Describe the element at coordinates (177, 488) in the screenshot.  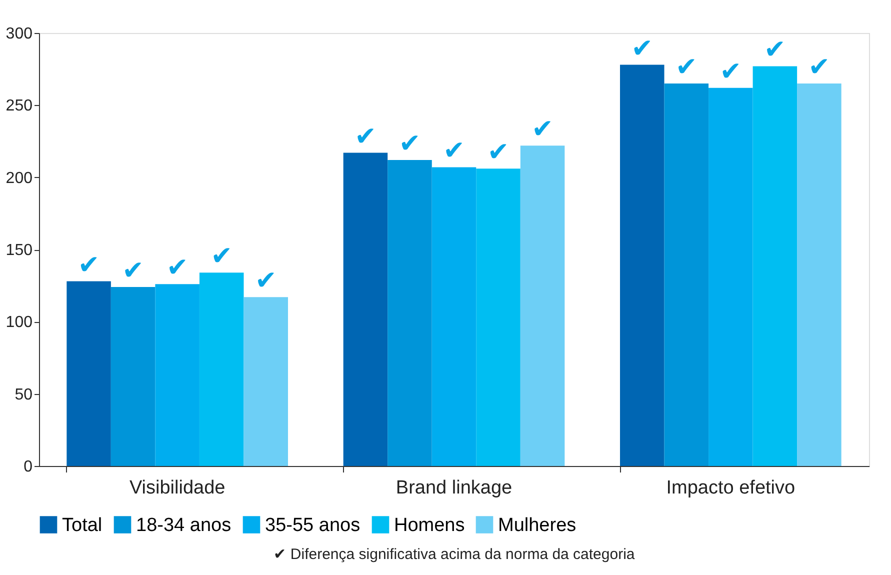
I see `x-tick-label: Visibilidade` at that location.